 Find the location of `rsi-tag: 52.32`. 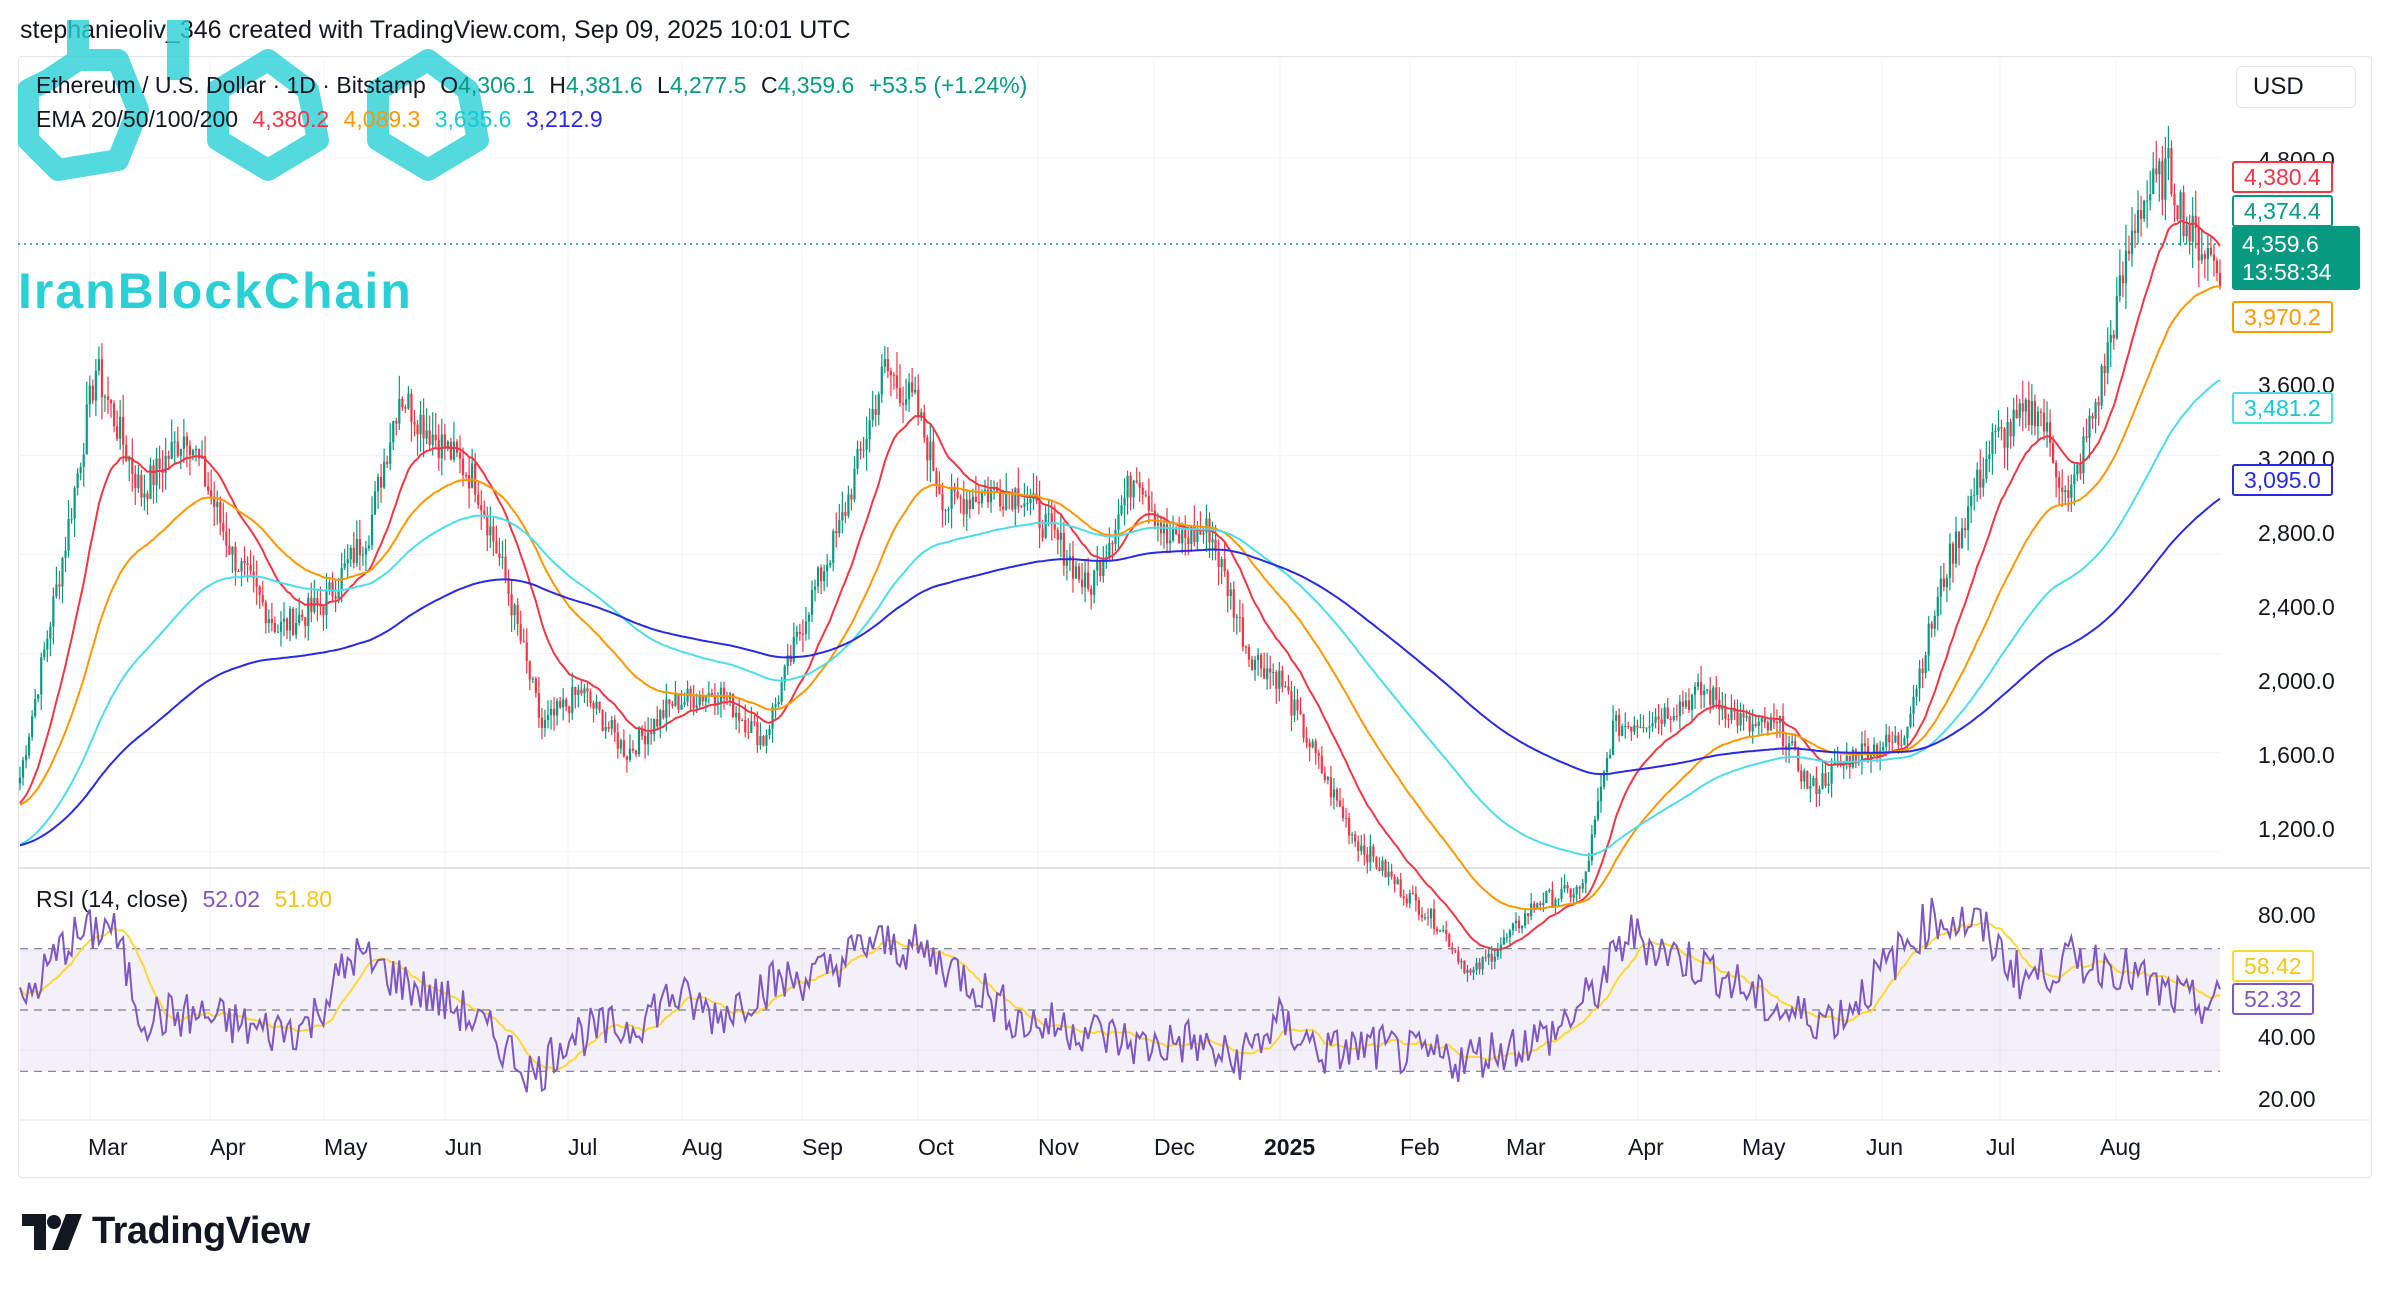

rsi-tag: 52.32 is located at coordinates (2273, 999).